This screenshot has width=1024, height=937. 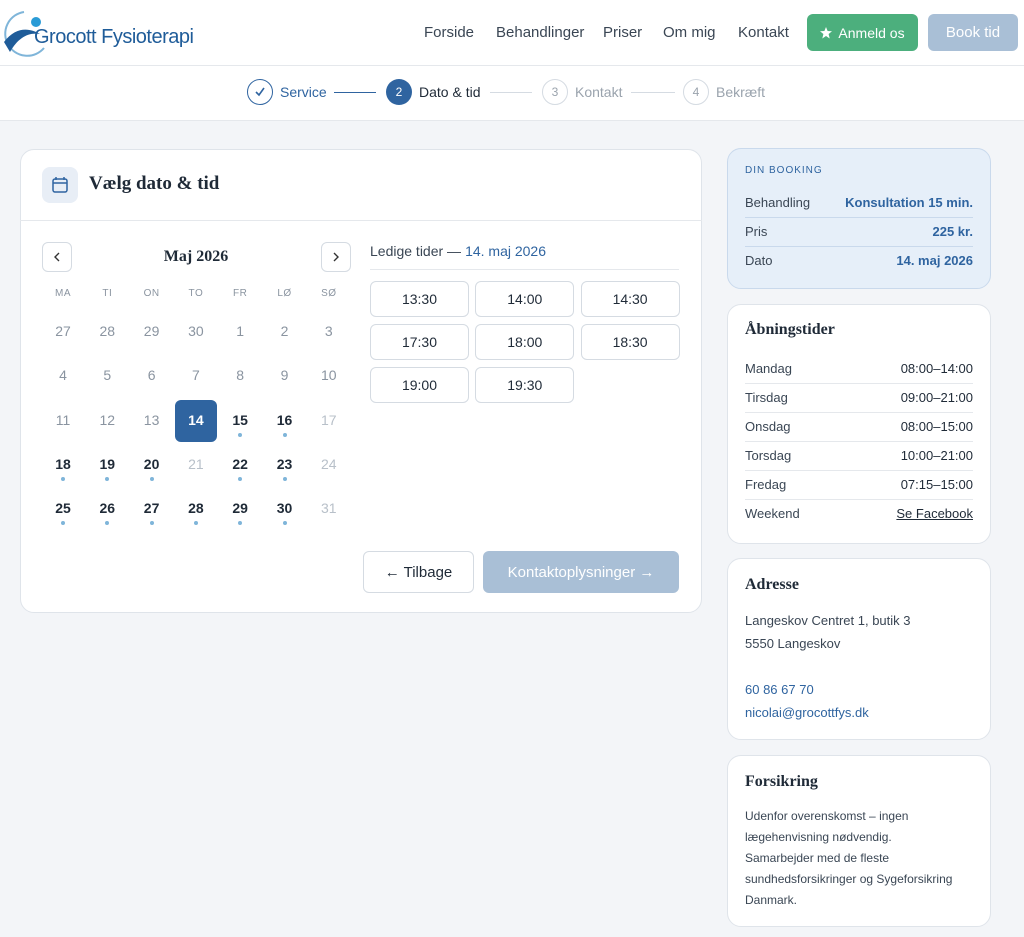 I want to click on calendar-day: 12, so click(x=107, y=419).